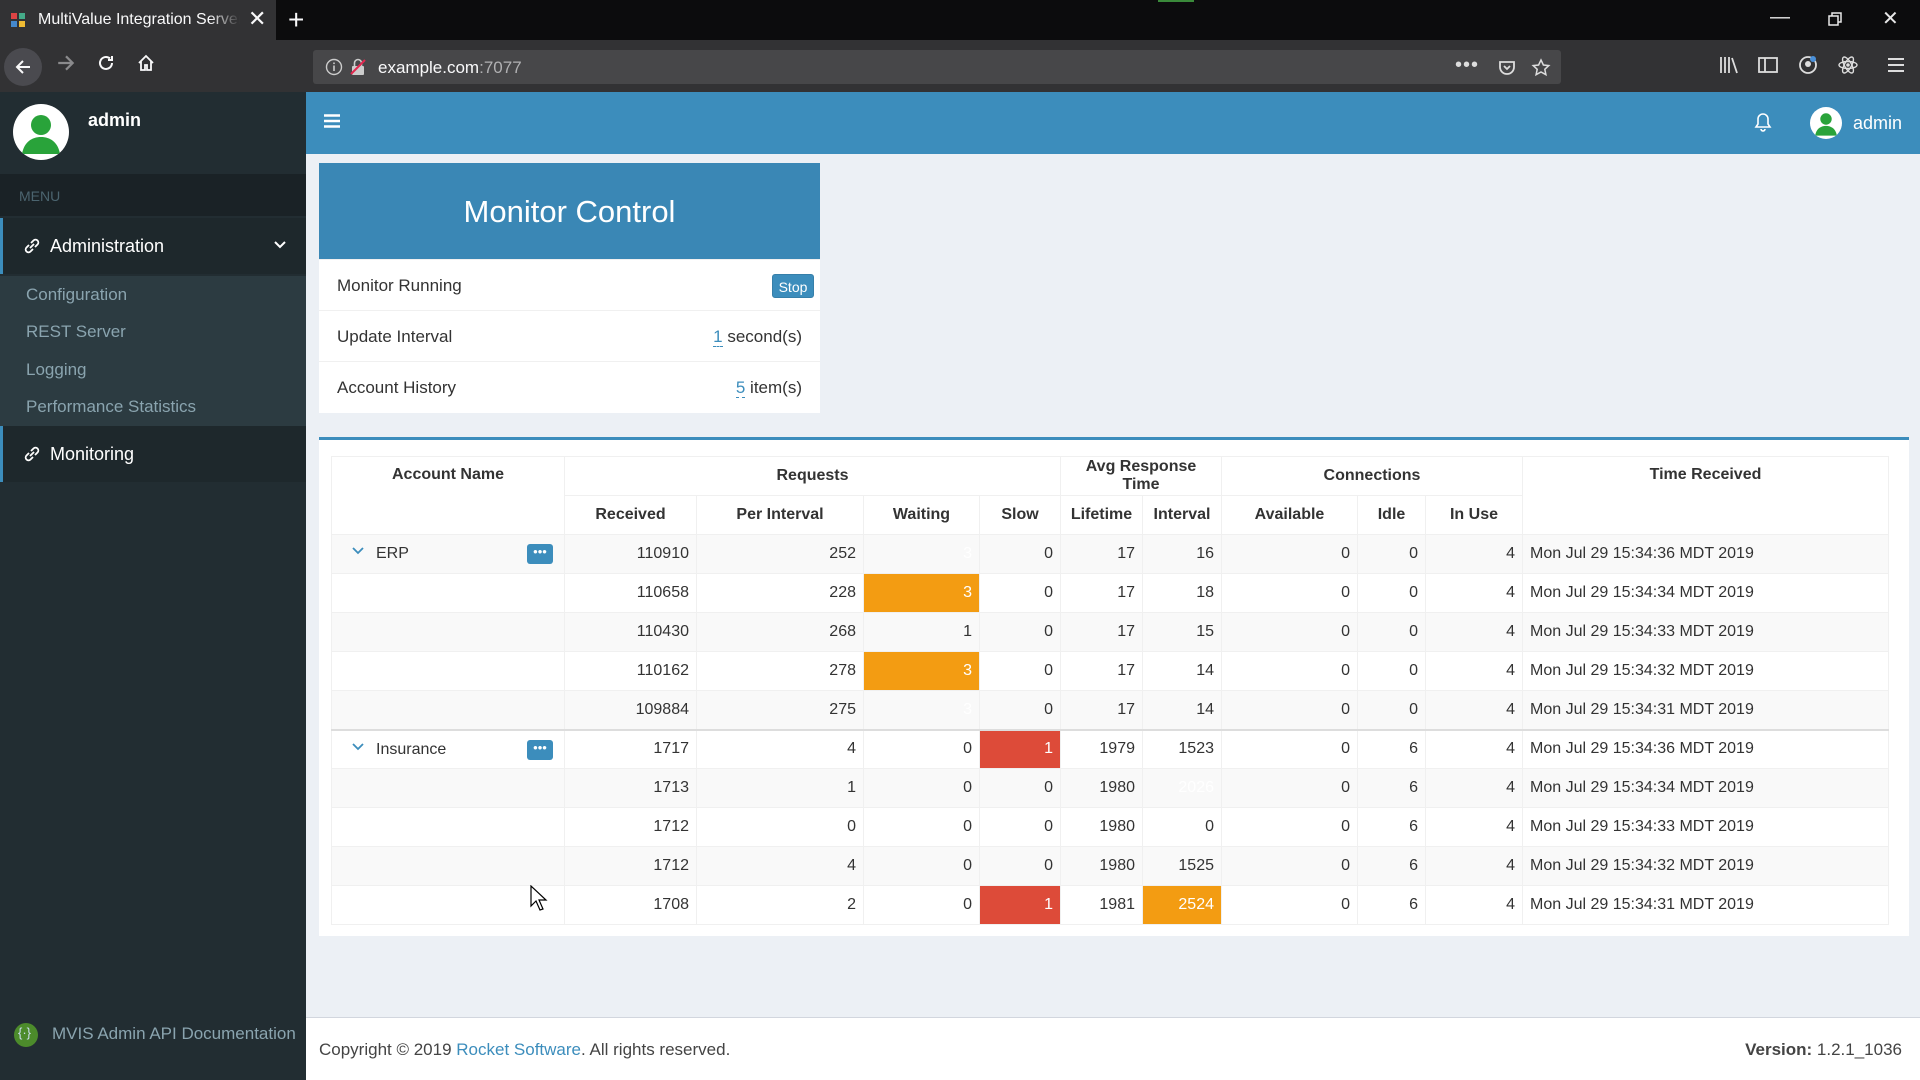 This screenshot has height=1080, width=1920. I want to click on stop-button: Stop, so click(793, 286).